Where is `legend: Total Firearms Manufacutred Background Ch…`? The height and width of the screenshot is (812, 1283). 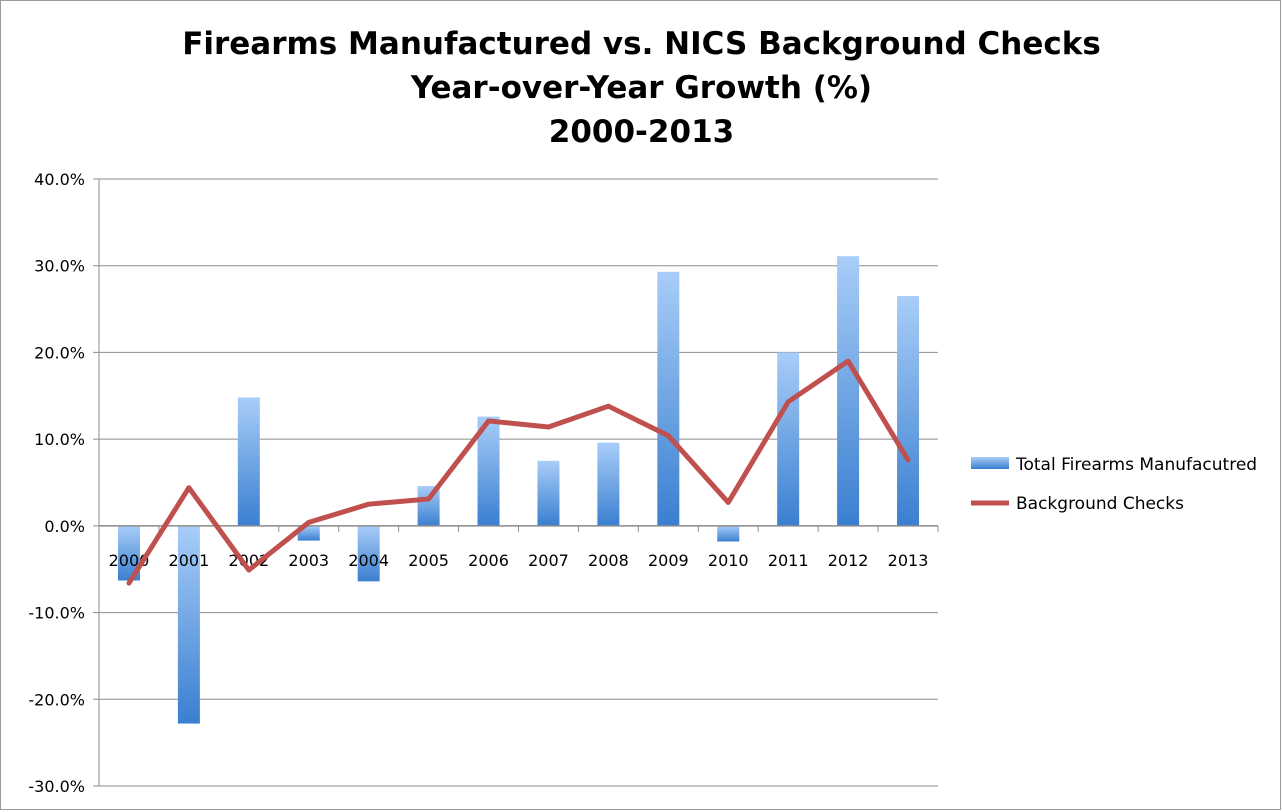 legend: Total Firearms Manufacutred Background Ch… is located at coordinates (1114, 484).